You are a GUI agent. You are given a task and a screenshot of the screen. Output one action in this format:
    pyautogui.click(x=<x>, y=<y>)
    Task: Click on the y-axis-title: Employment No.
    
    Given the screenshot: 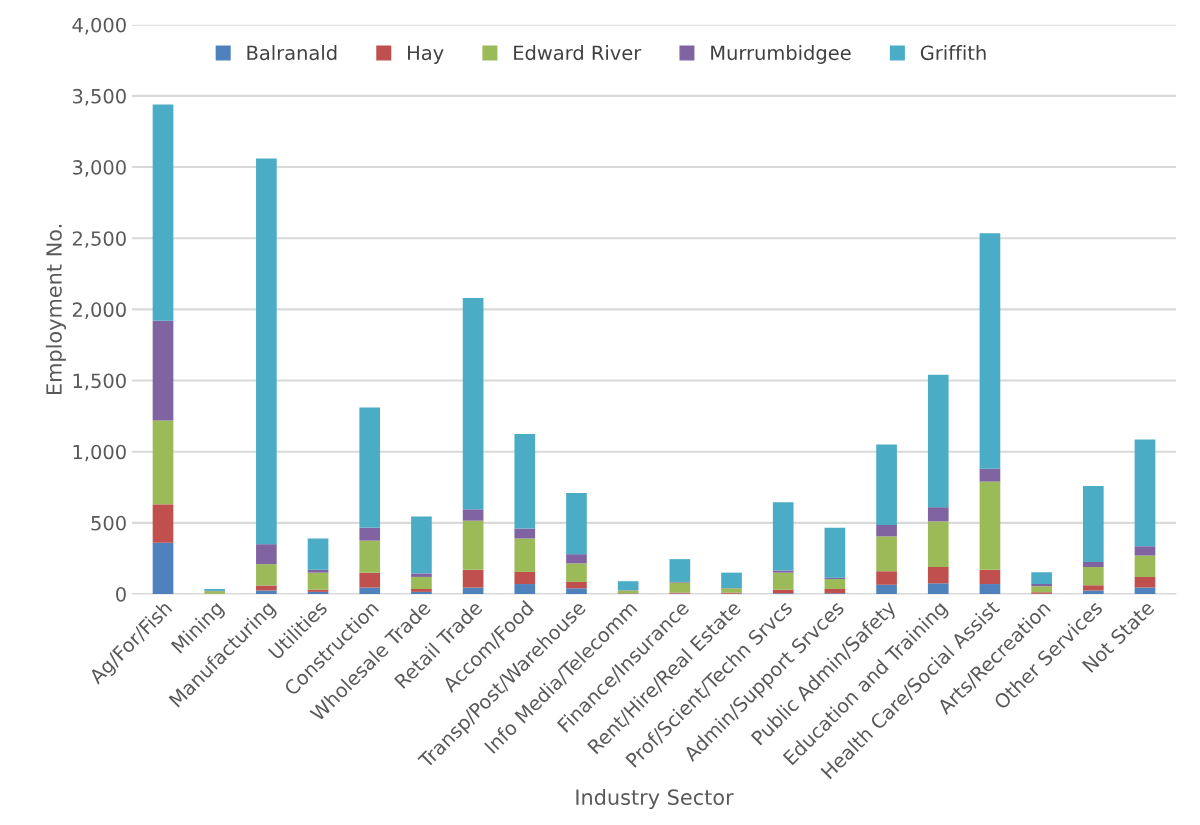 What is the action you would take?
    pyautogui.click(x=55, y=309)
    